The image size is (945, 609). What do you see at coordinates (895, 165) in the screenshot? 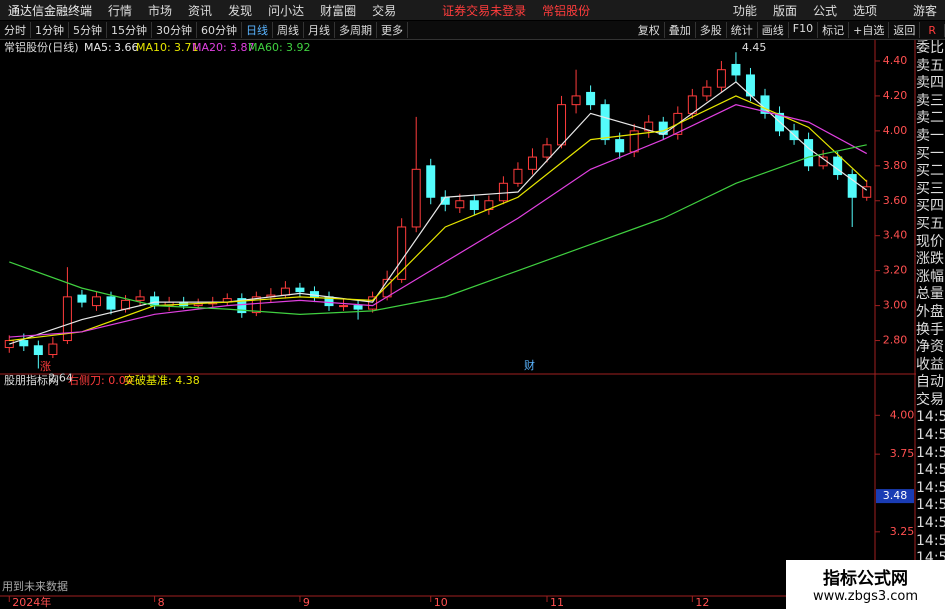
I see `y-tick-label: 3.80` at bounding box center [895, 165].